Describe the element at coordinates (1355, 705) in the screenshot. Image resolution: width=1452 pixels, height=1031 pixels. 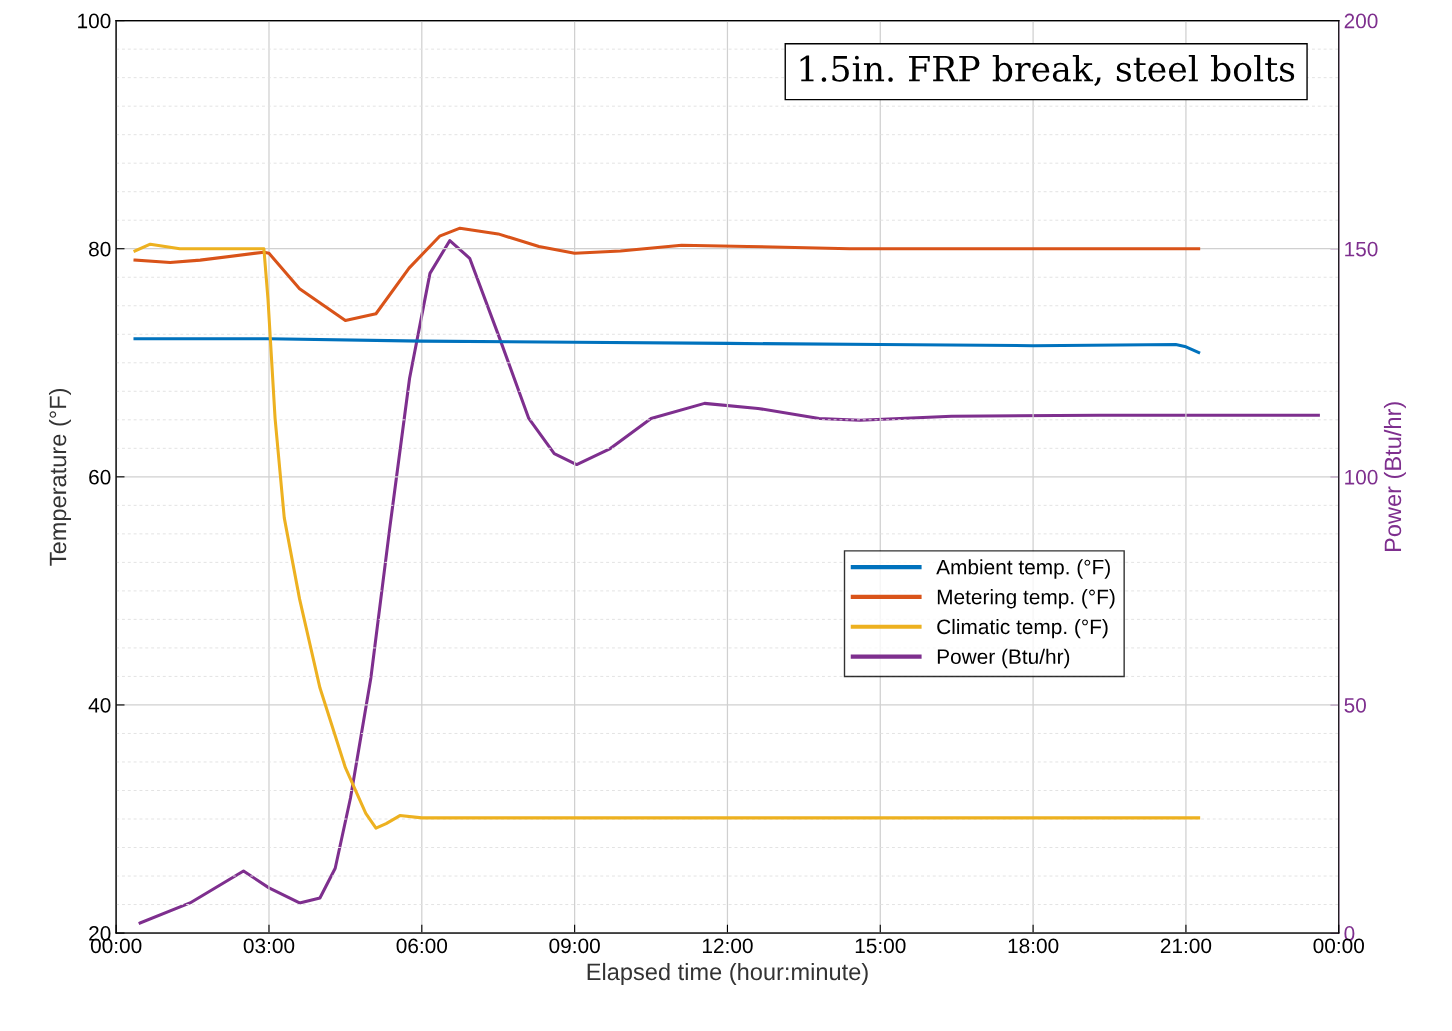
I see `y2-tick-label: 50` at that location.